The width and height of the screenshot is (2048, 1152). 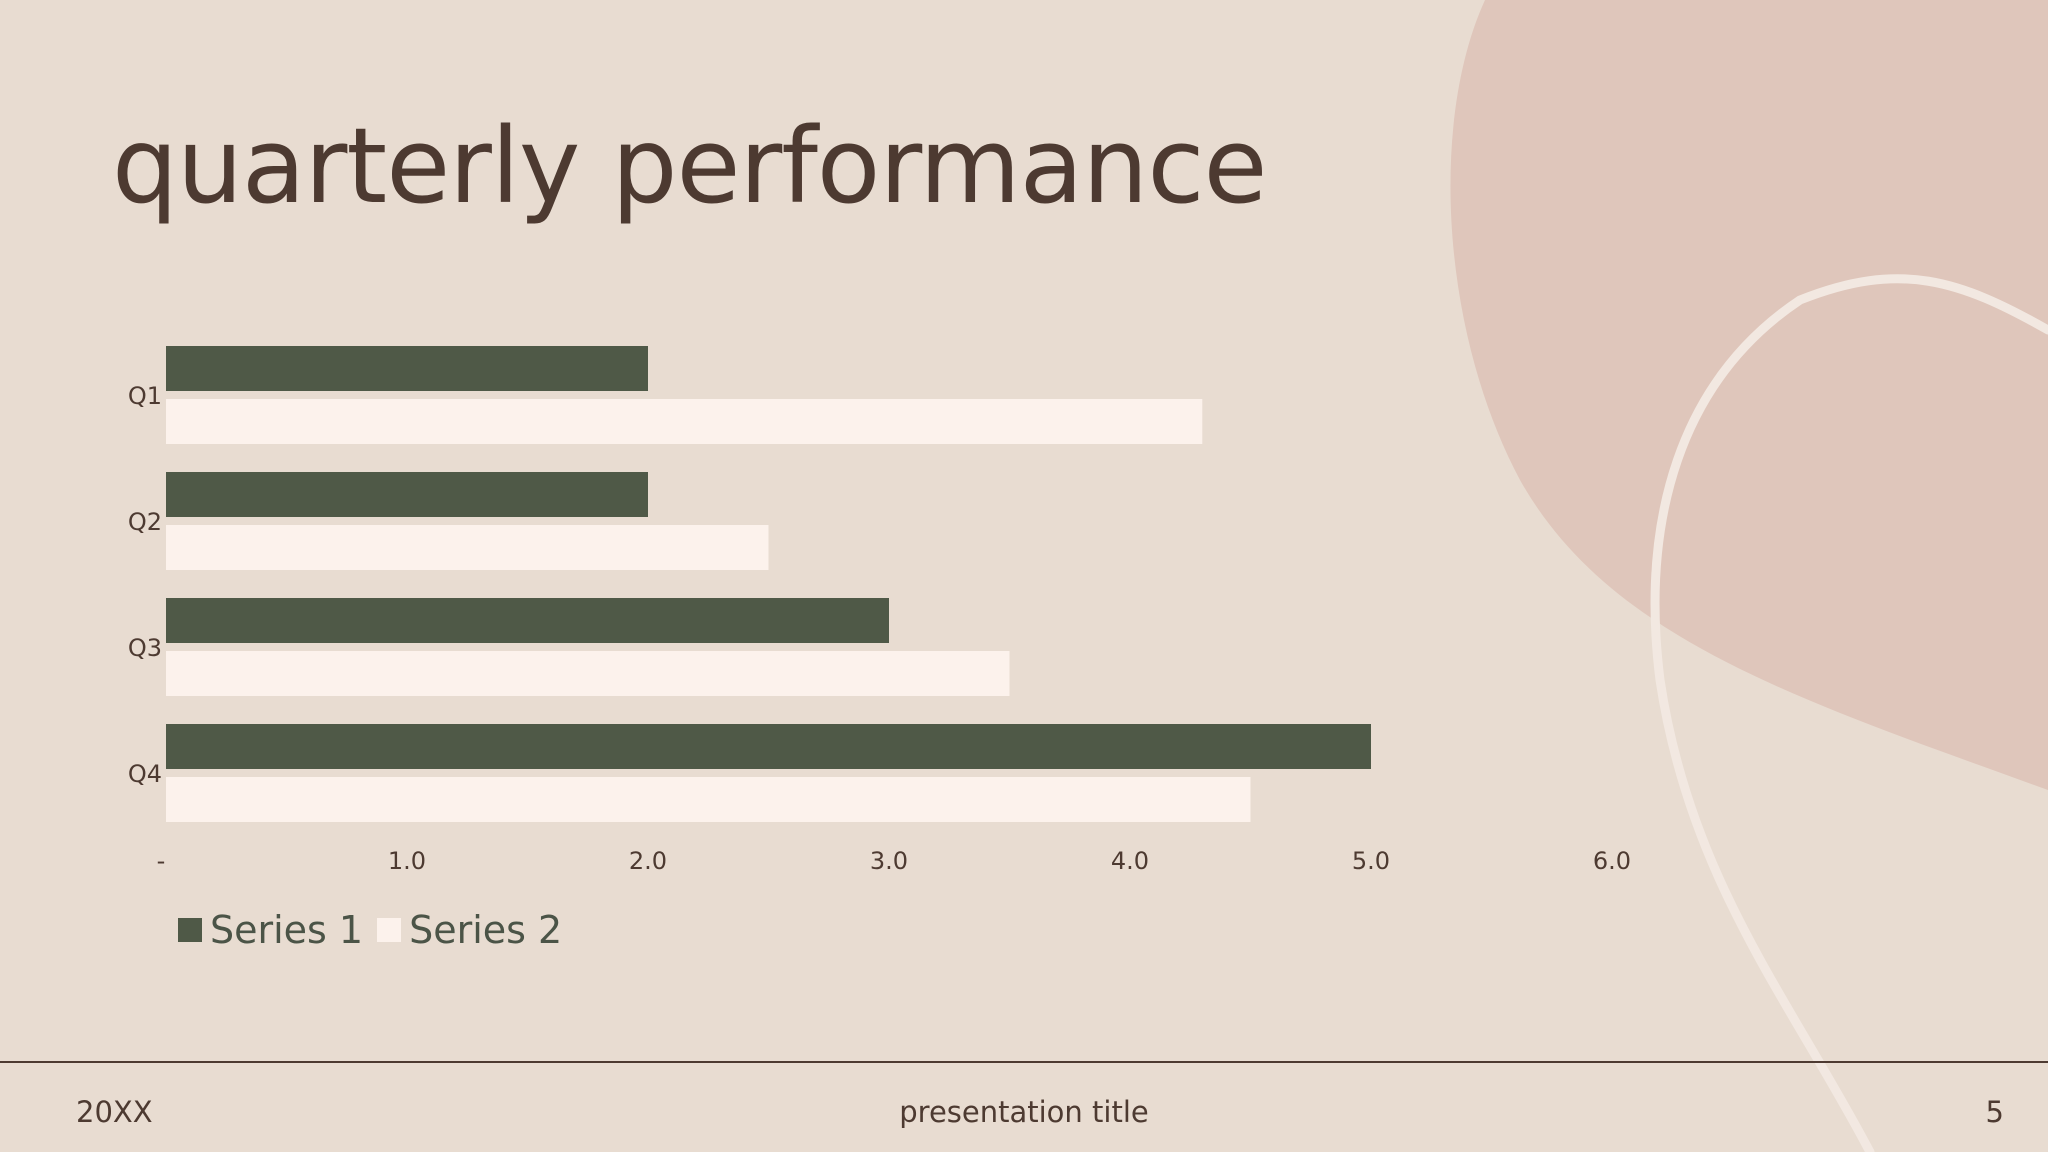 What do you see at coordinates (1024, 1112) in the screenshot?
I see `footer-presentation-title: presentation title` at bounding box center [1024, 1112].